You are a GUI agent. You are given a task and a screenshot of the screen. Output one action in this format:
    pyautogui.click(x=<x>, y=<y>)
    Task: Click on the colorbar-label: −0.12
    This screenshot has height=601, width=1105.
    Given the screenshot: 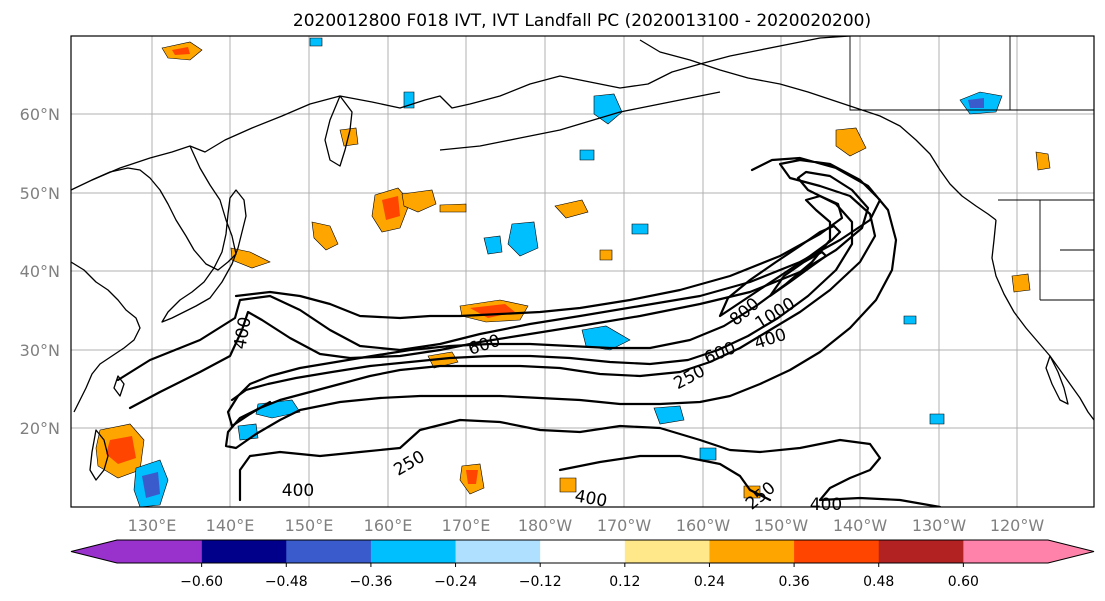 What is the action you would take?
    pyautogui.click(x=540, y=582)
    